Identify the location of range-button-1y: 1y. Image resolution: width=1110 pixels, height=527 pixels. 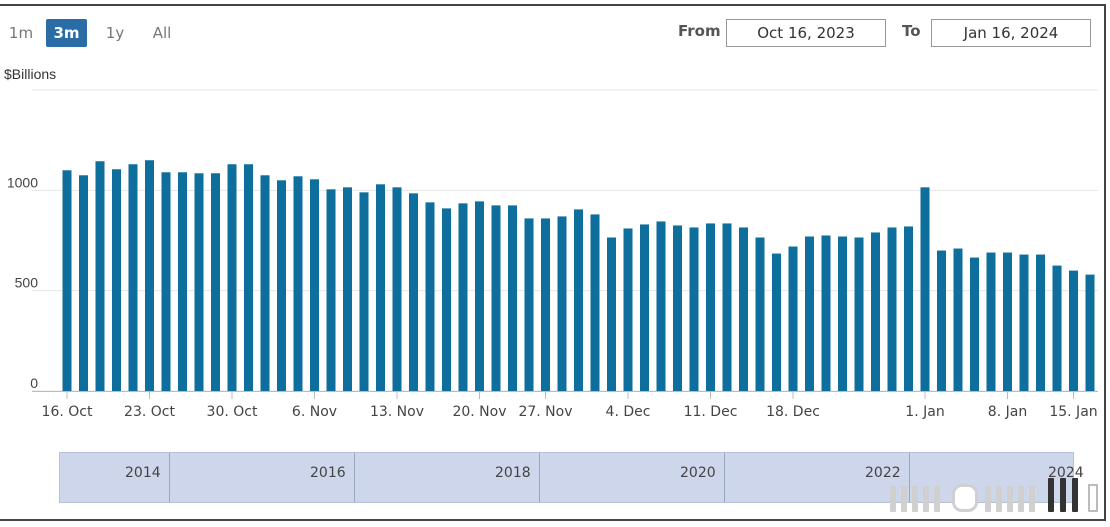
(115, 33).